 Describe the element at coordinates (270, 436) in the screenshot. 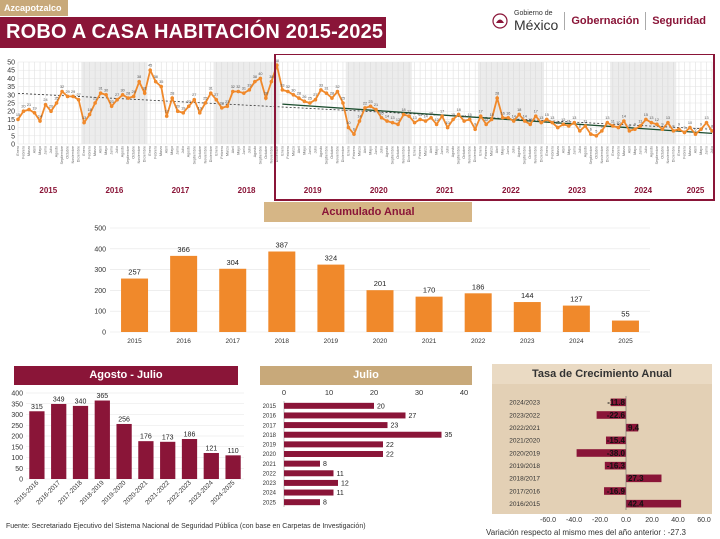

I see `y-tick-label: 2018` at that location.